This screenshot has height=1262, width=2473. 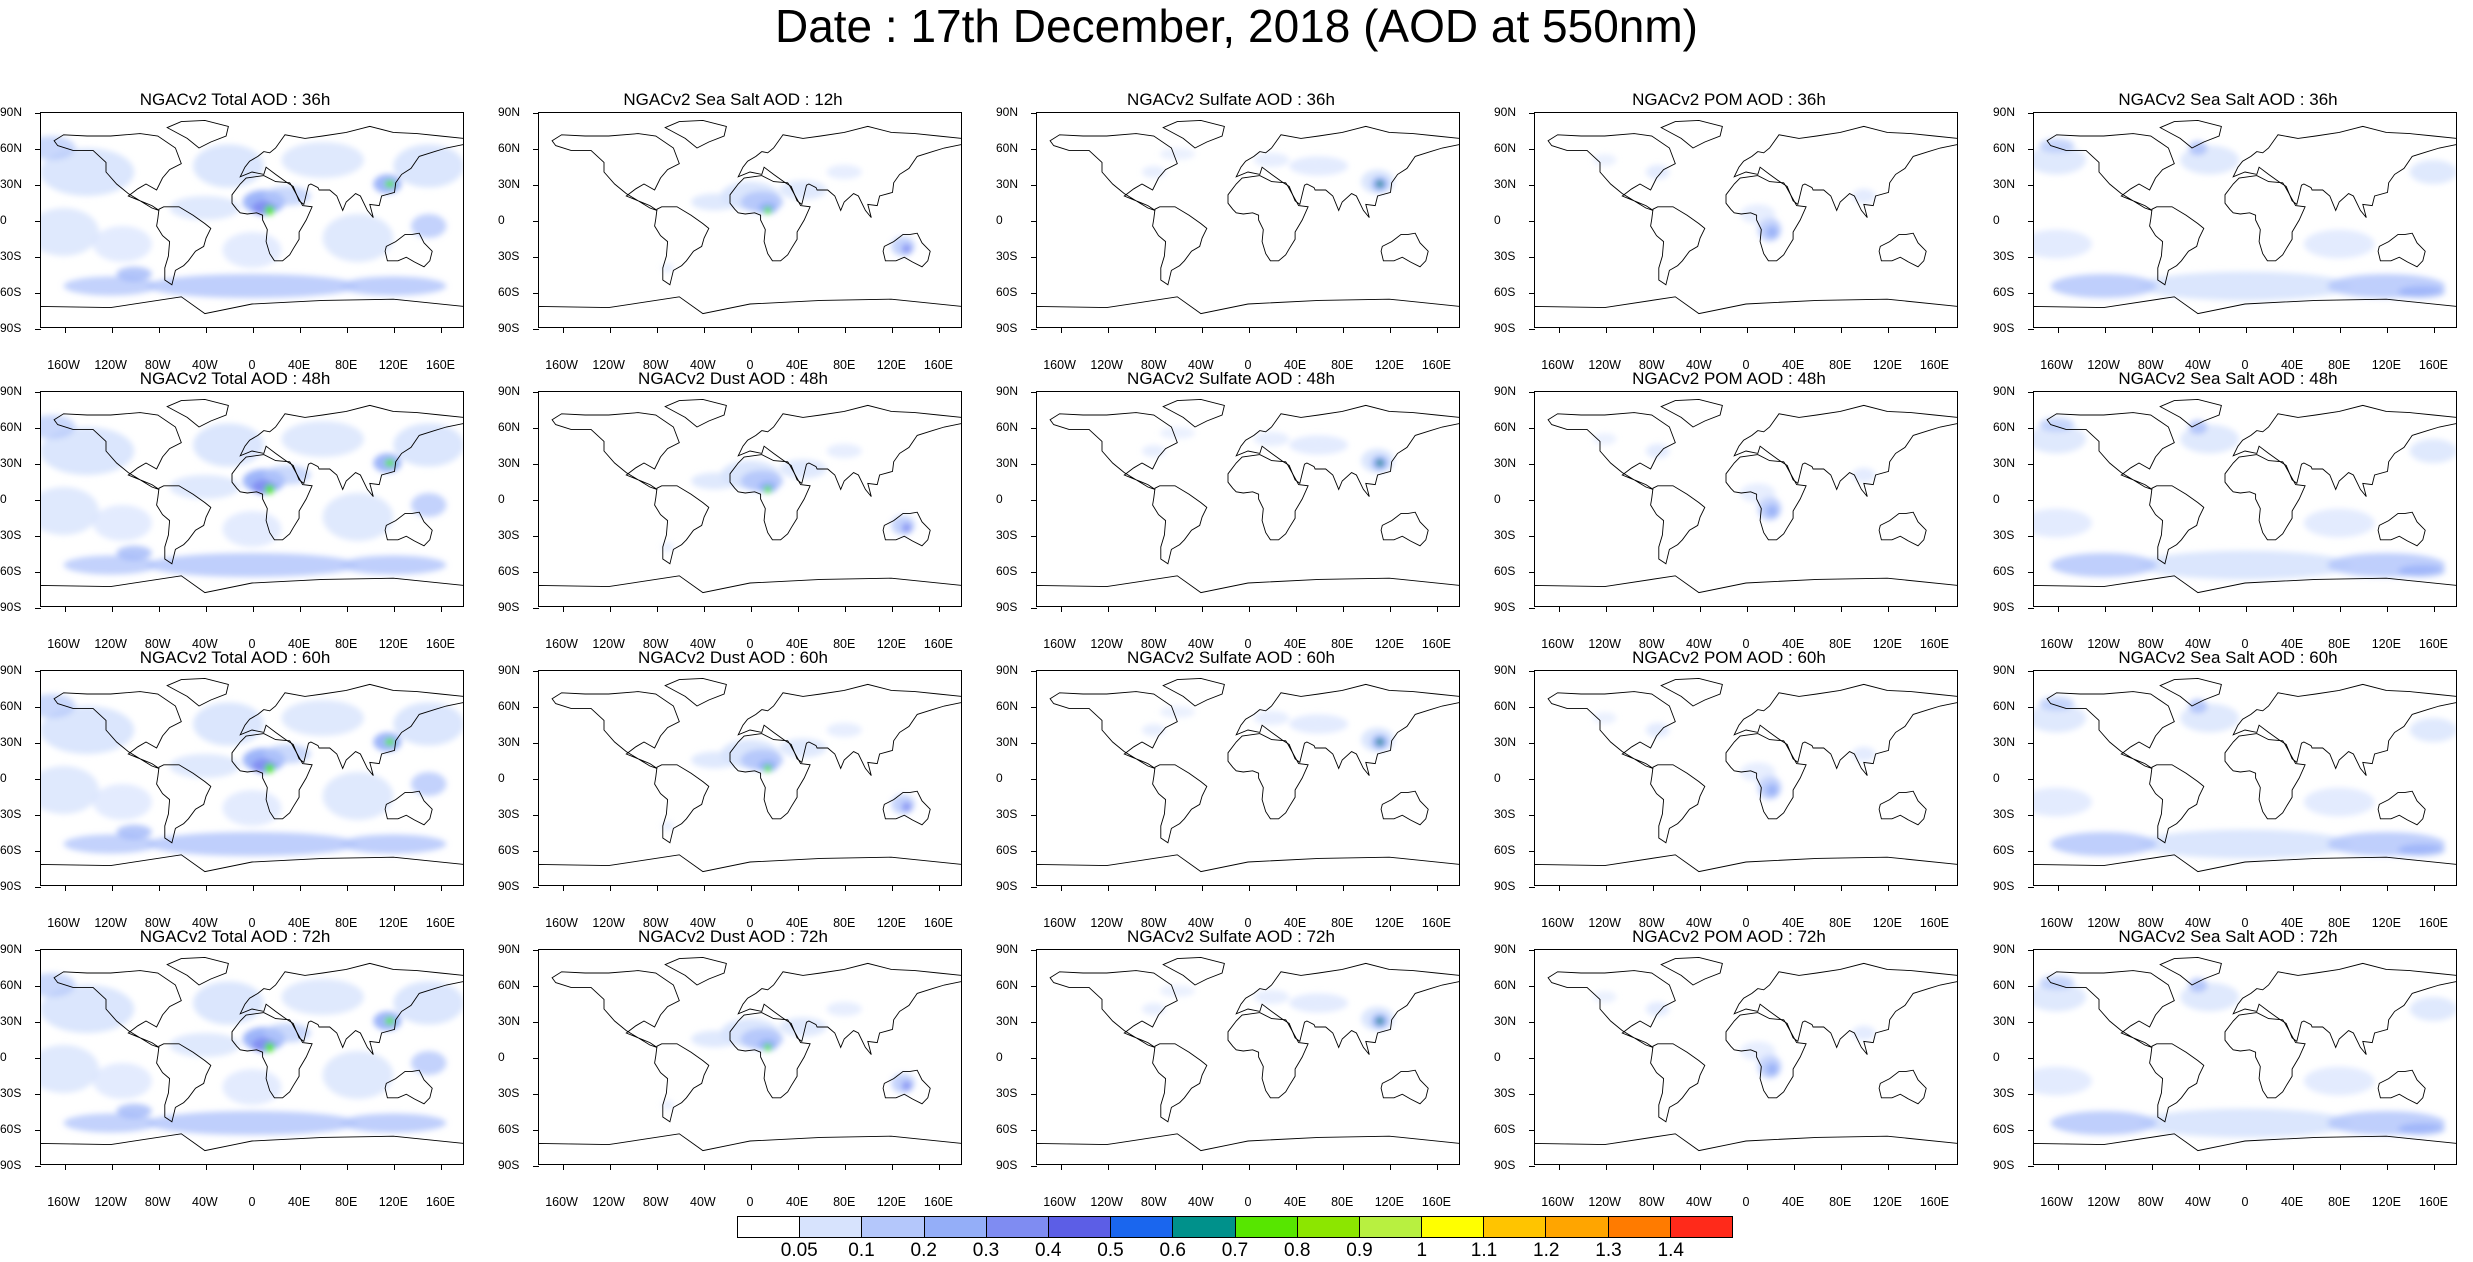 What do you see at coordinates (1608, 1250) in the screenshot?
I see `colorbar-label: 1.3` at bounding box center [1608, 1250].